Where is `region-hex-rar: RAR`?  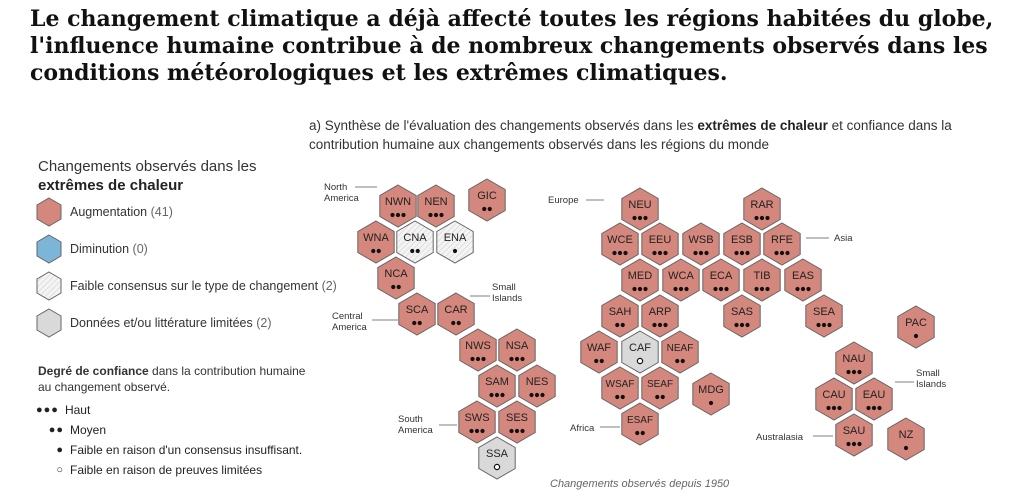 region-hex-rar: RAR is located at coordinates (762, 209).